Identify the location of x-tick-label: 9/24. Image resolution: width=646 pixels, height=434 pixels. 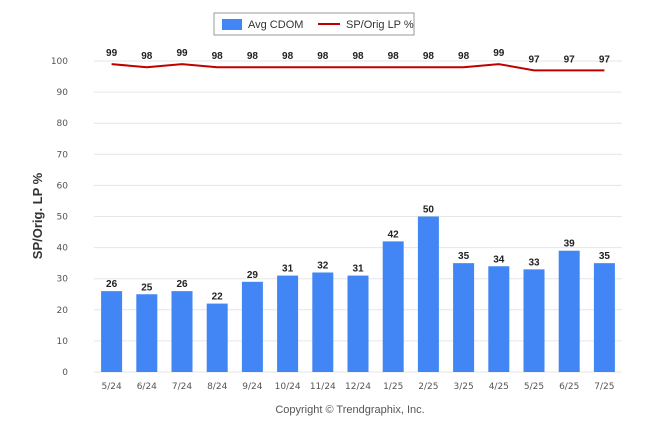
(252, 387).